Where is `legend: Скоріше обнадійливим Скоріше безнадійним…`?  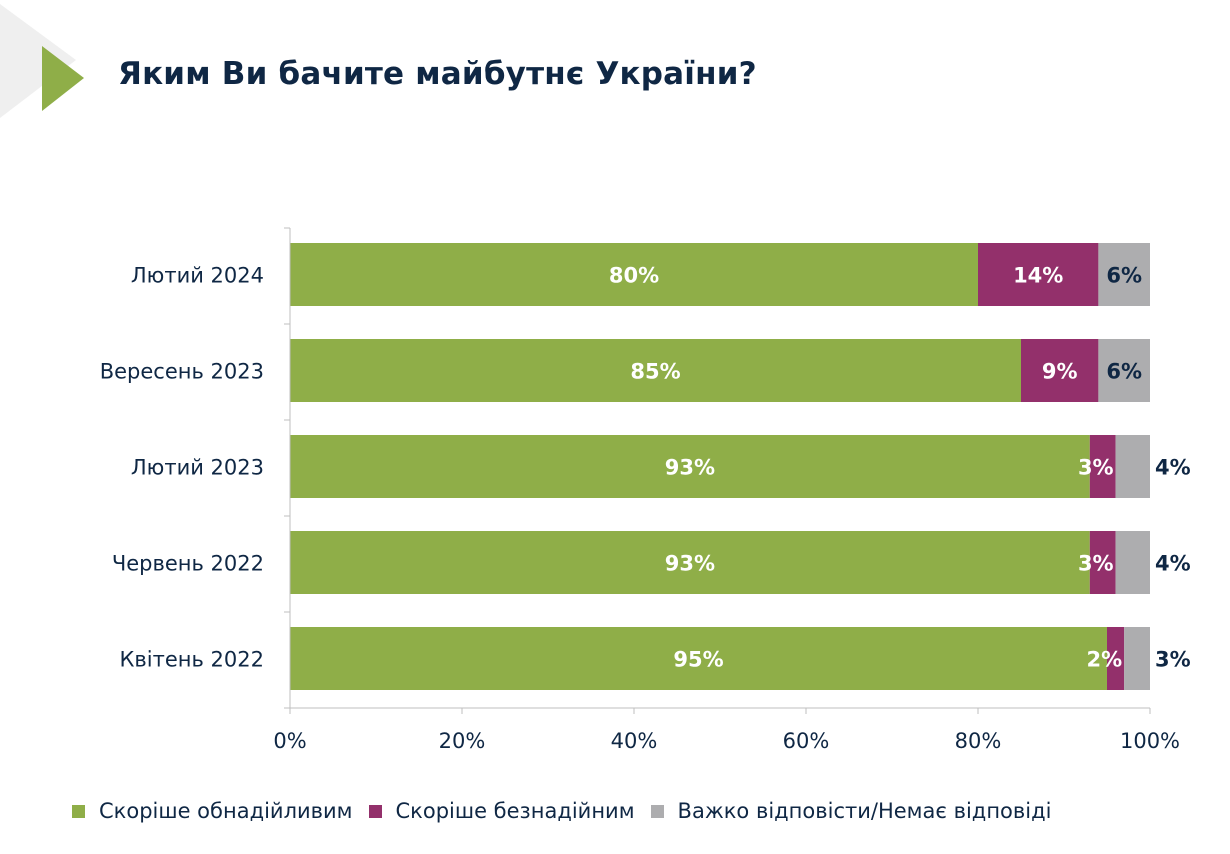 legend: Скоріше обнадійливим Скоріше безнадійним… is located at coordinates (569, 811).